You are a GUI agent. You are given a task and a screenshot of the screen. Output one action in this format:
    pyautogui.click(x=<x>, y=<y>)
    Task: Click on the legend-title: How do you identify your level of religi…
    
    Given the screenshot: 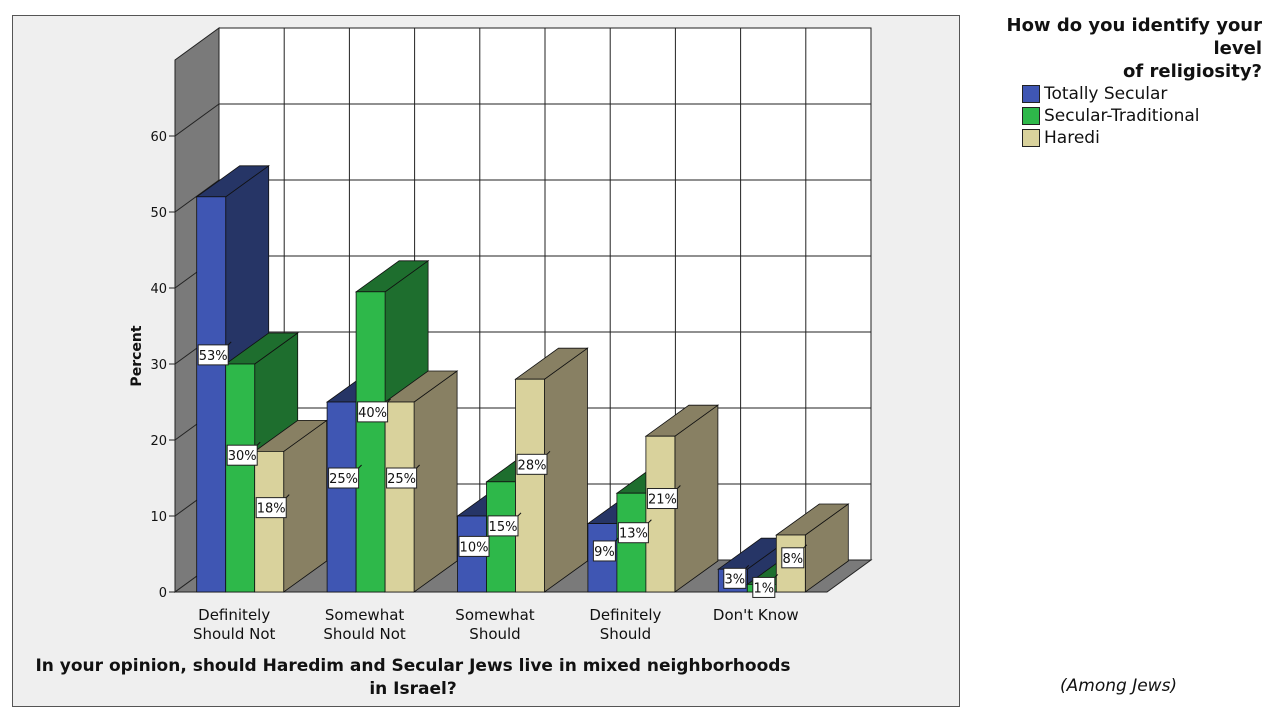 What is the action you would take?
    pyautogui.click(x=1111, y=48)
    